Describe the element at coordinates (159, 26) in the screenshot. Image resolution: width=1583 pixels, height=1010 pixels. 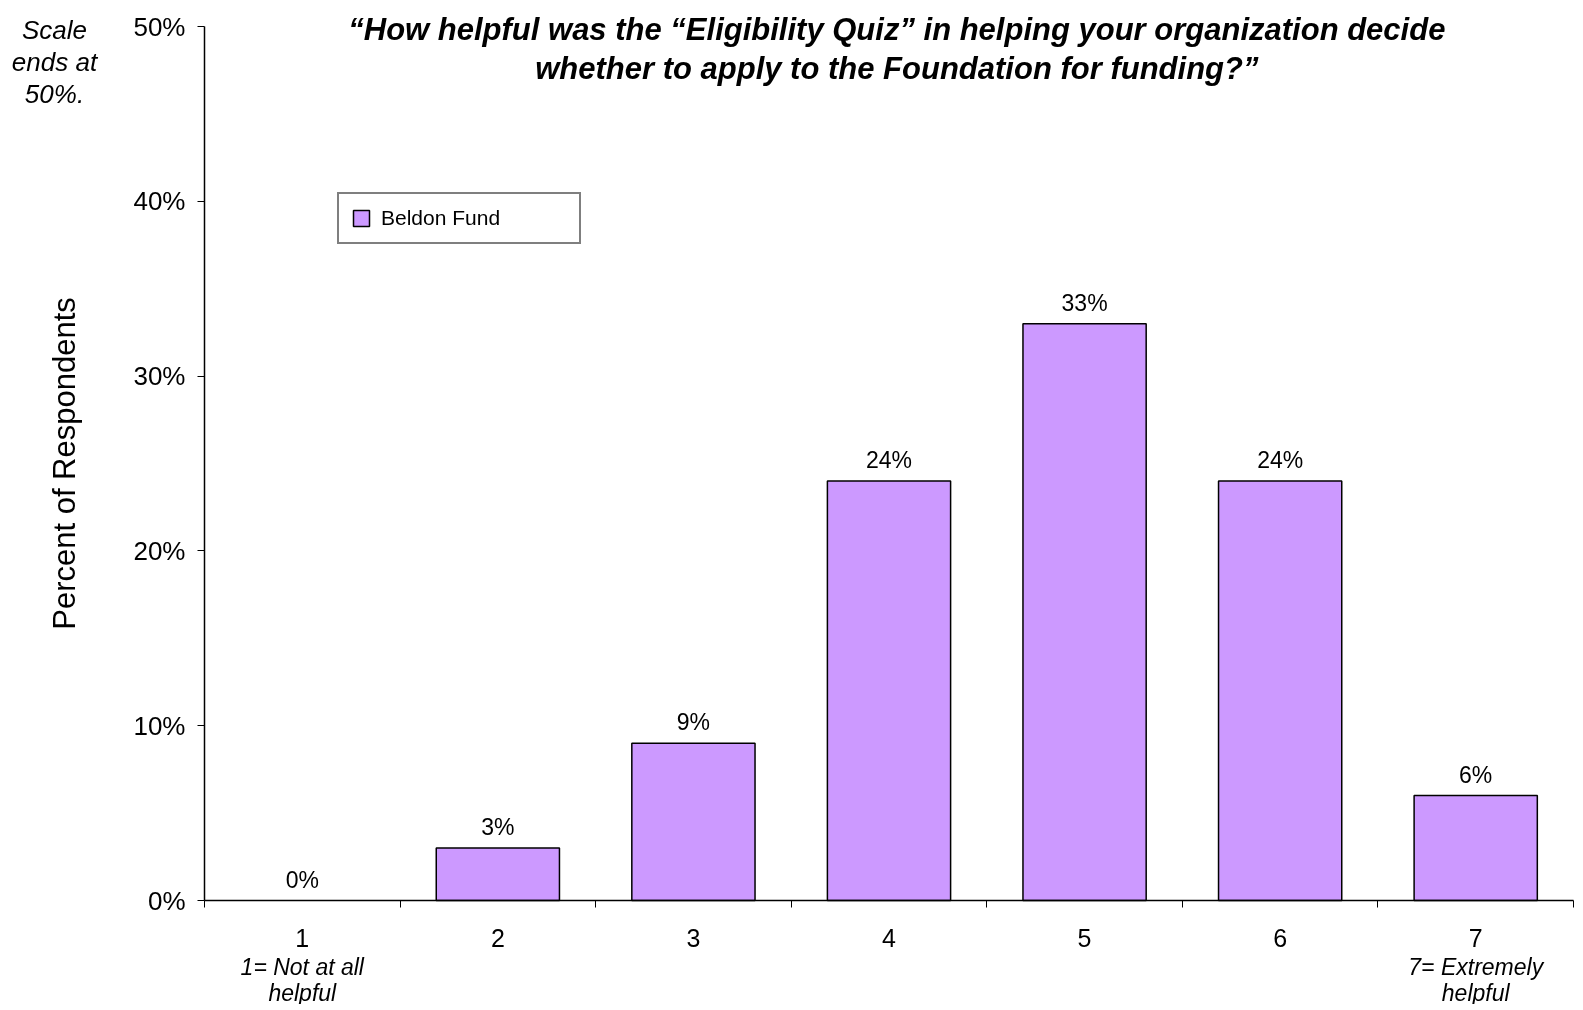
I see `y-tick-label: 50%` at that location.